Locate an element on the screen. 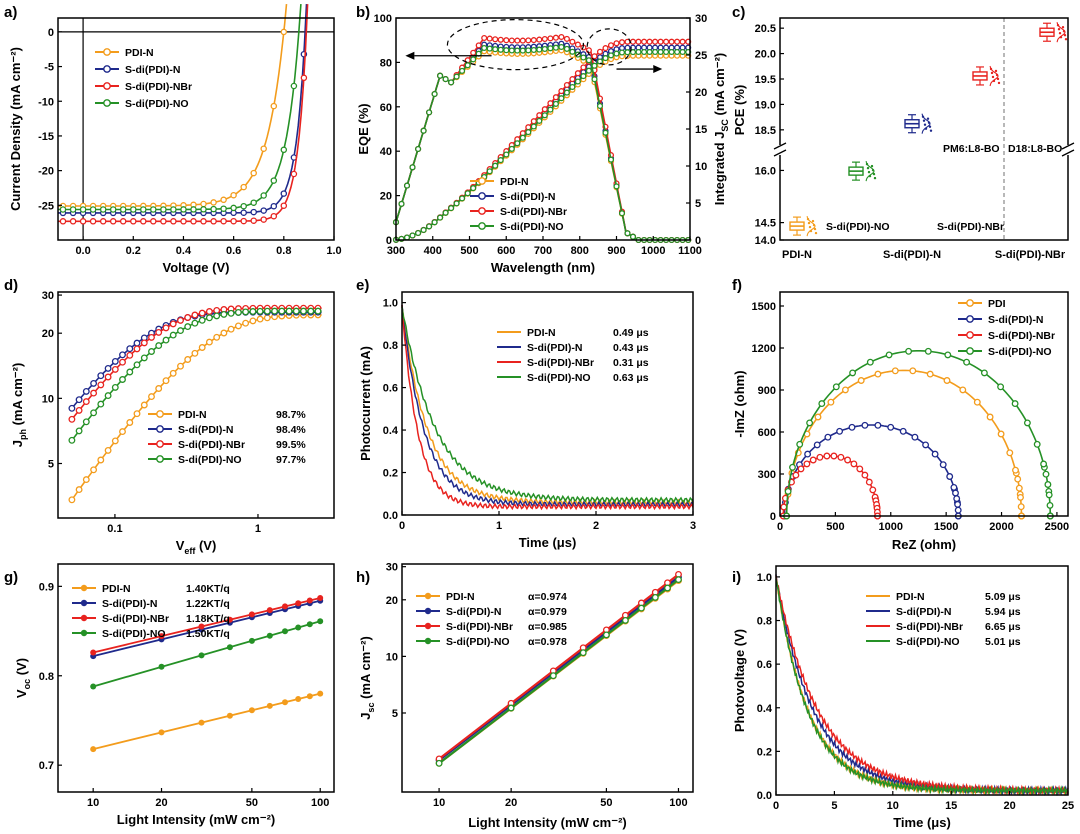 Image resolution: width=1080 pixels, height=834 pixels. plot-frame is located at coordinates (547, 403).